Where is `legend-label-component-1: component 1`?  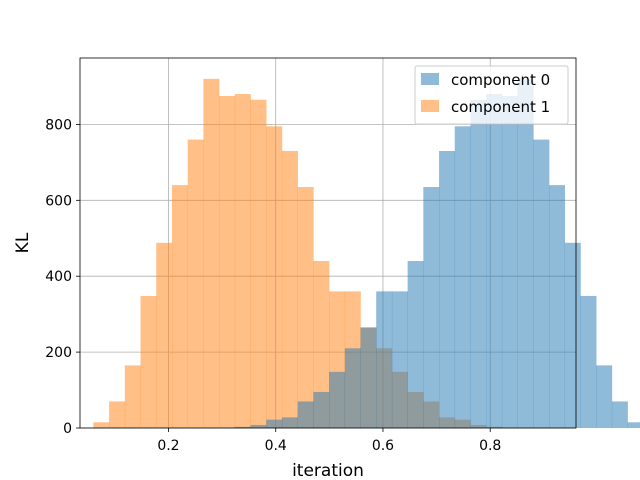 legend-label-component-1: component 1 is located at coordinates (500, 107).